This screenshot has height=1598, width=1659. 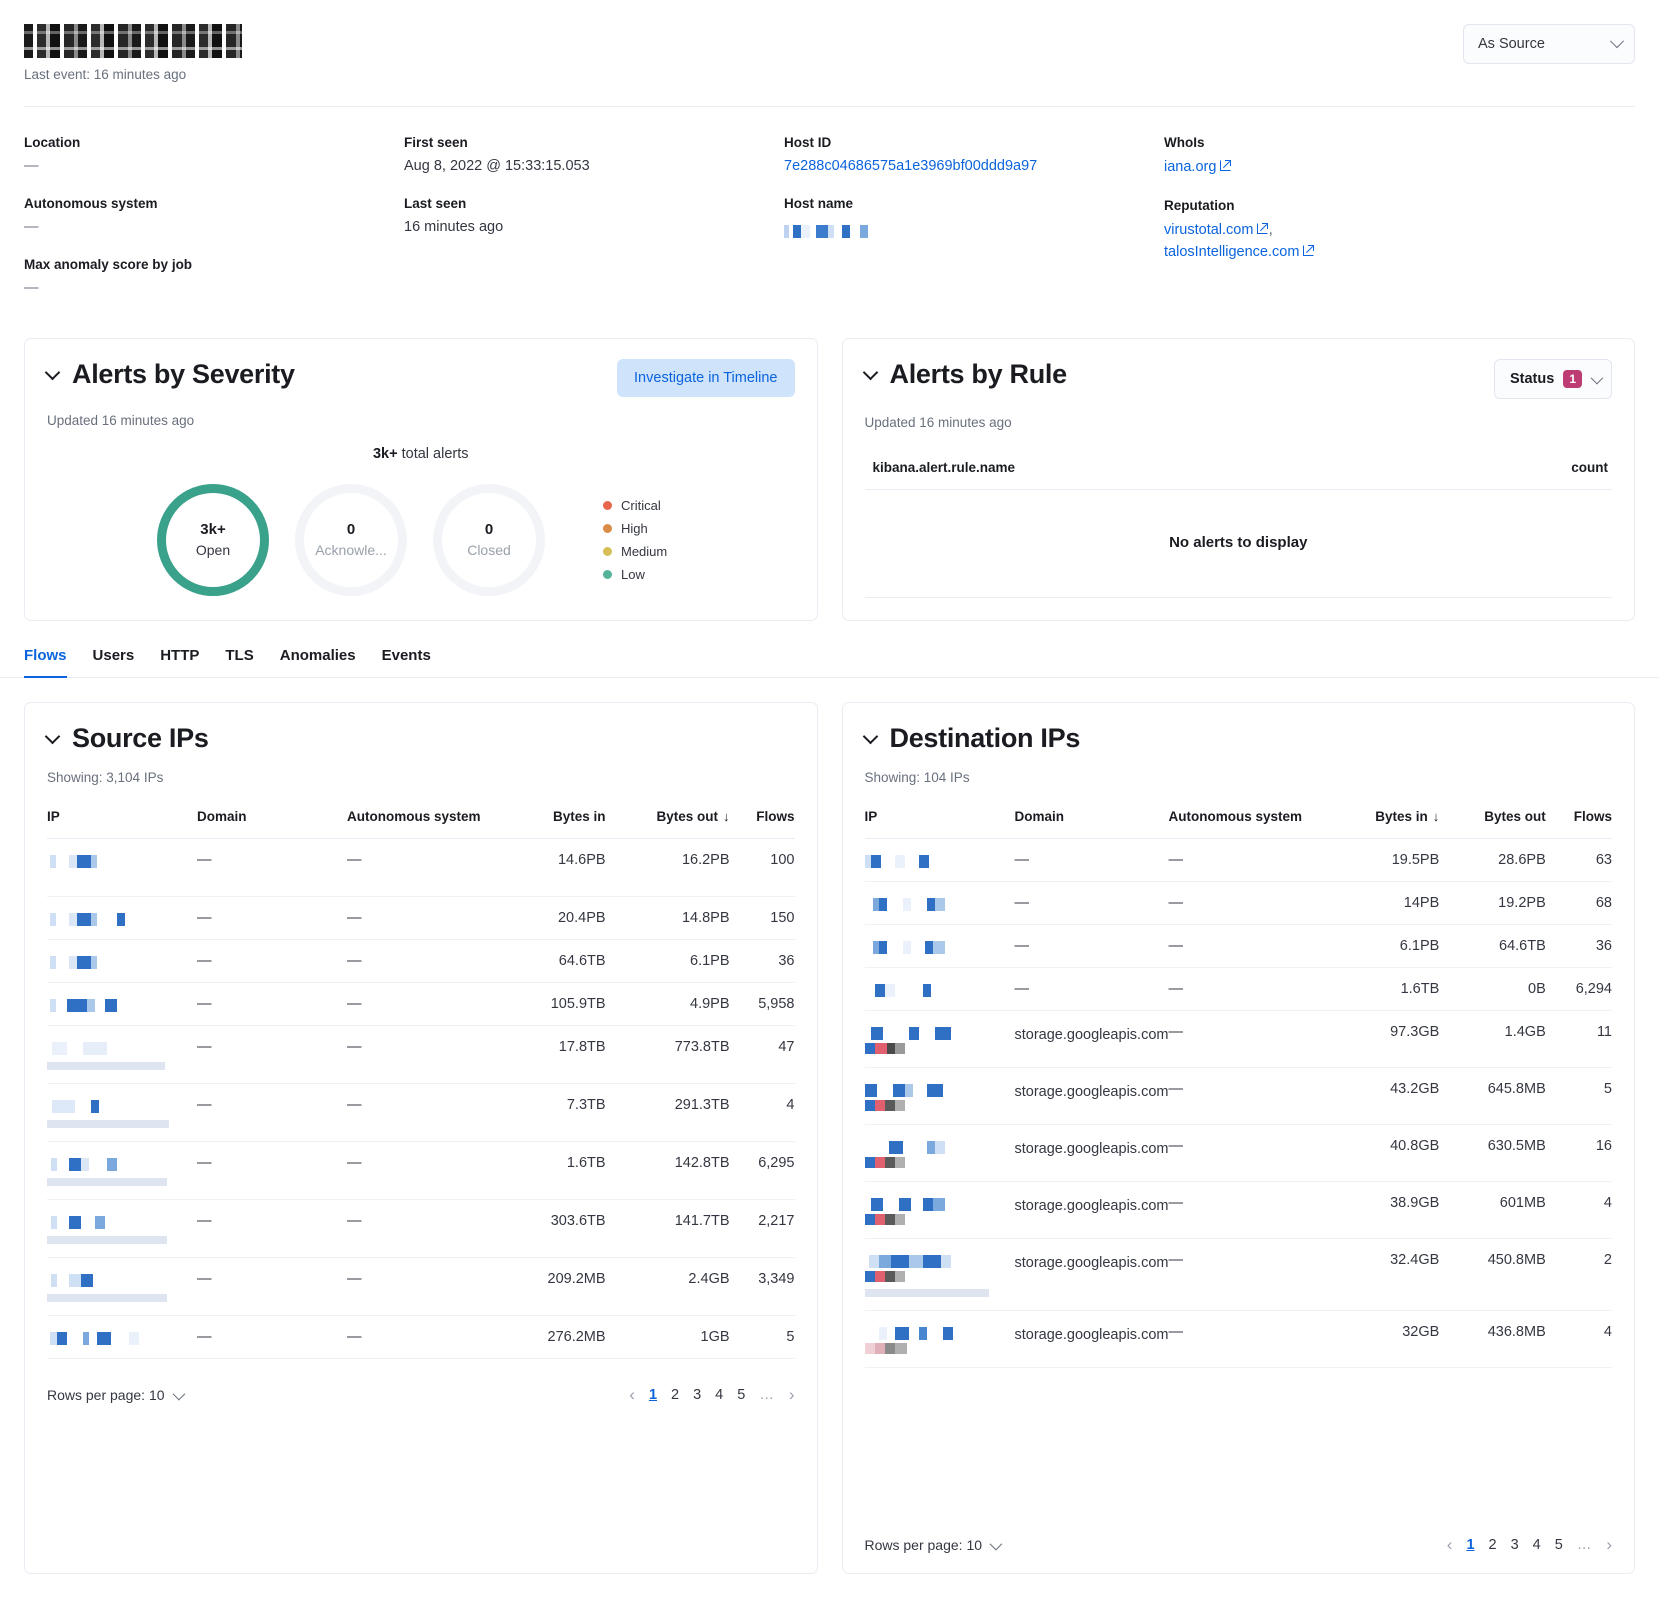 I want to click on table-row: — — 7.3TB 291.3TB 4, so click(x=421, y=1112).